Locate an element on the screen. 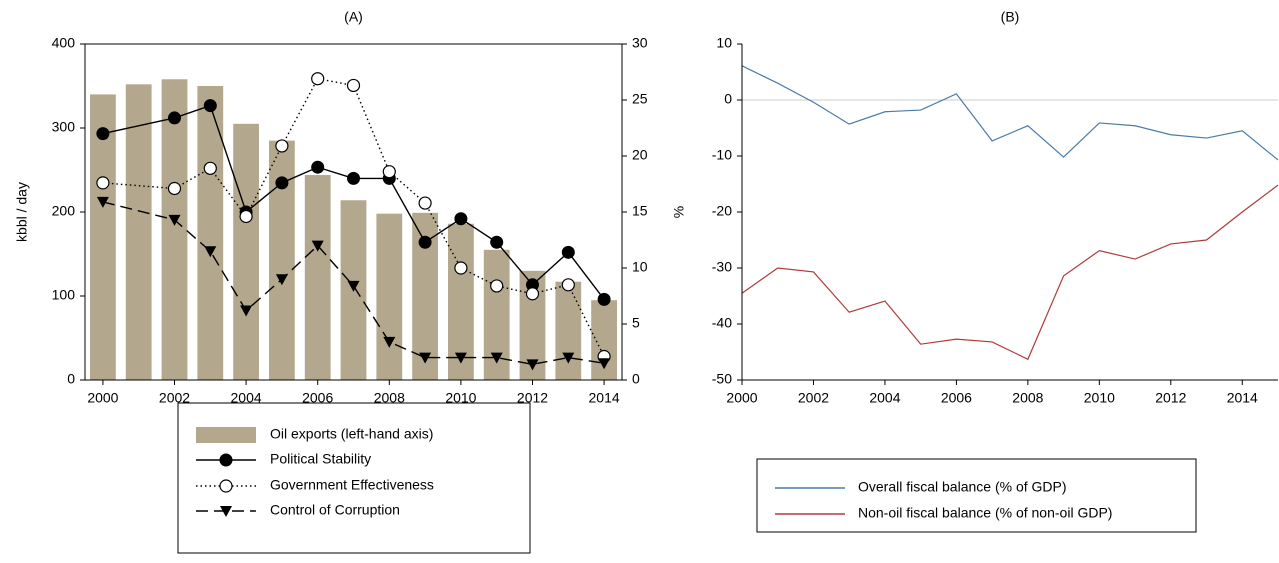 The image size is (1279, 563). y2-tick-label: 5 is located at coordinates (636, 323).